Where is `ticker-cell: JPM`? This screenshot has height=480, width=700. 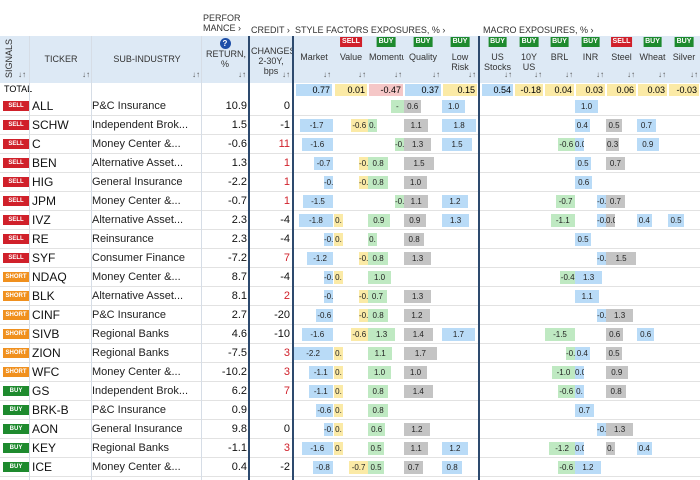 ticker-cell: JPM is located at coordinates (44, 201).